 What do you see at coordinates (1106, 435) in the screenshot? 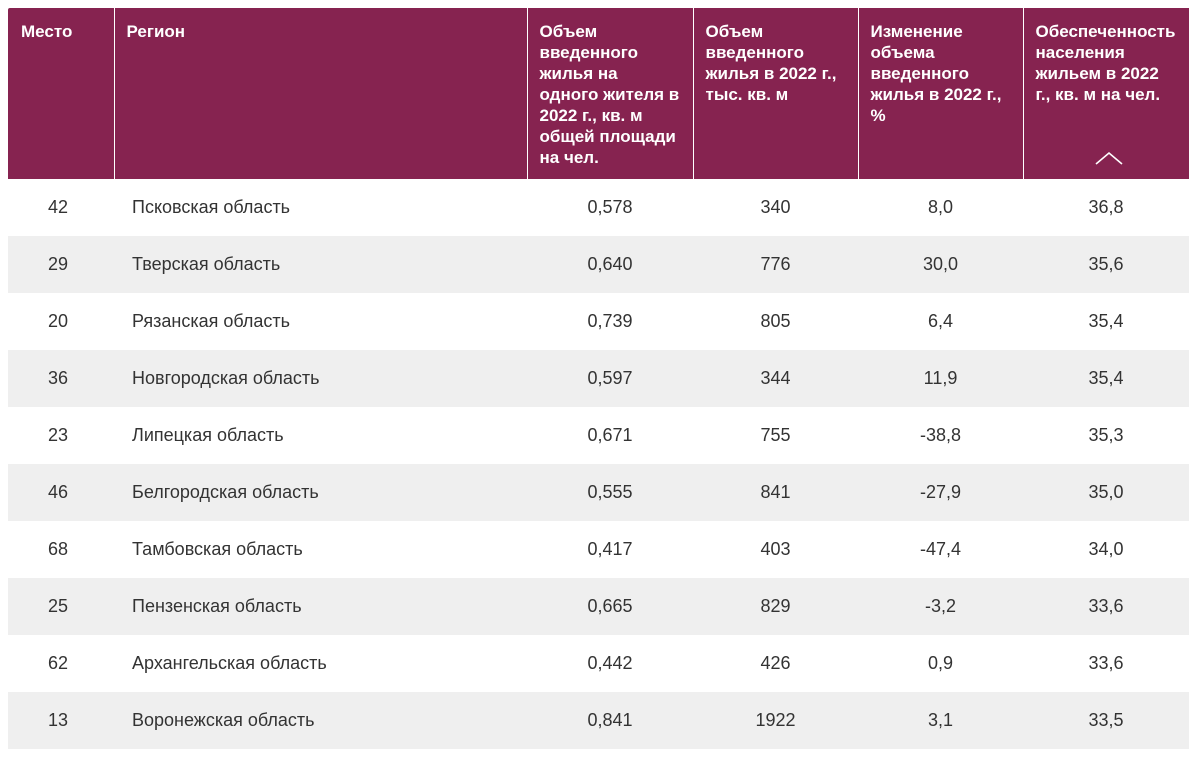
I see `cell-provision: 35,3` at bounding box center [1106, 435].